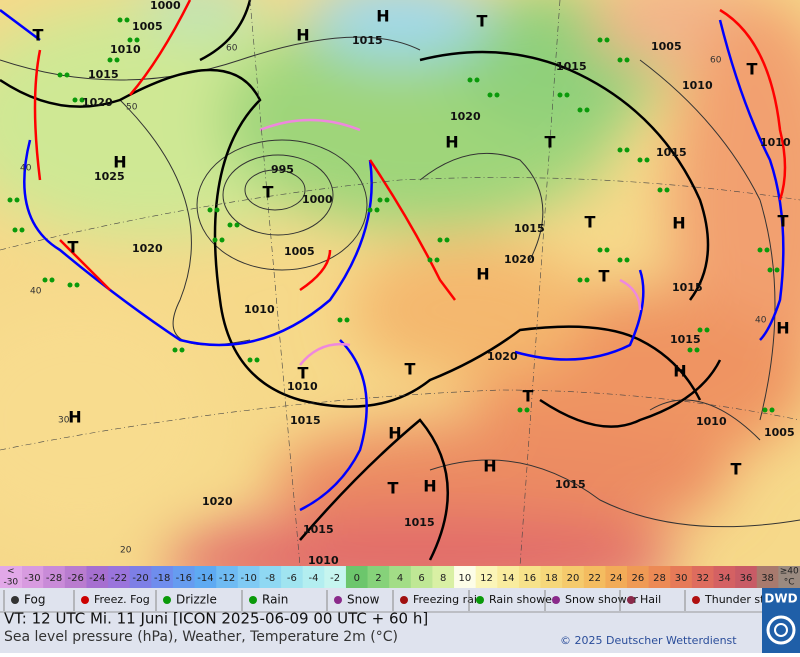  I want to click on scale-label: 38, so click(767, 578).